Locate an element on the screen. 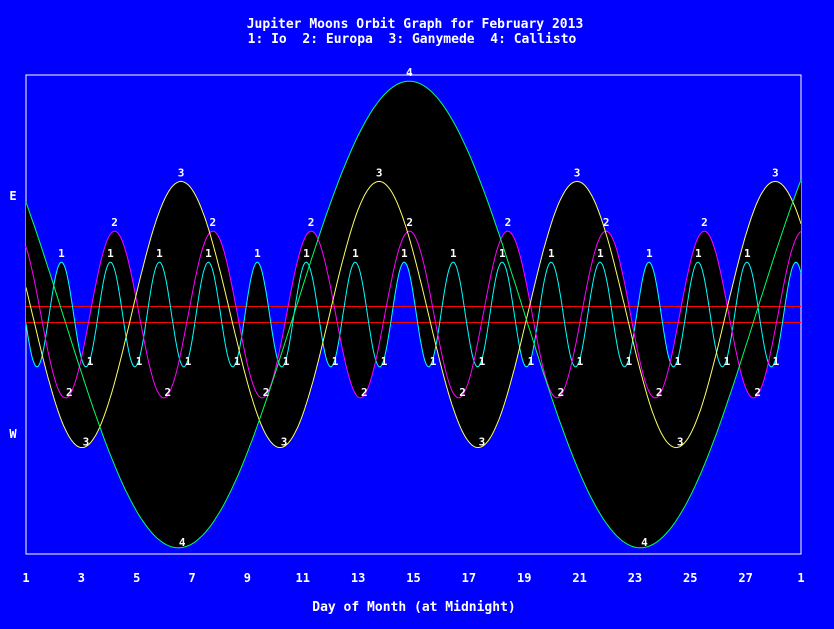  x-tick-label-10: 19 is located at coordinates (524, 578).